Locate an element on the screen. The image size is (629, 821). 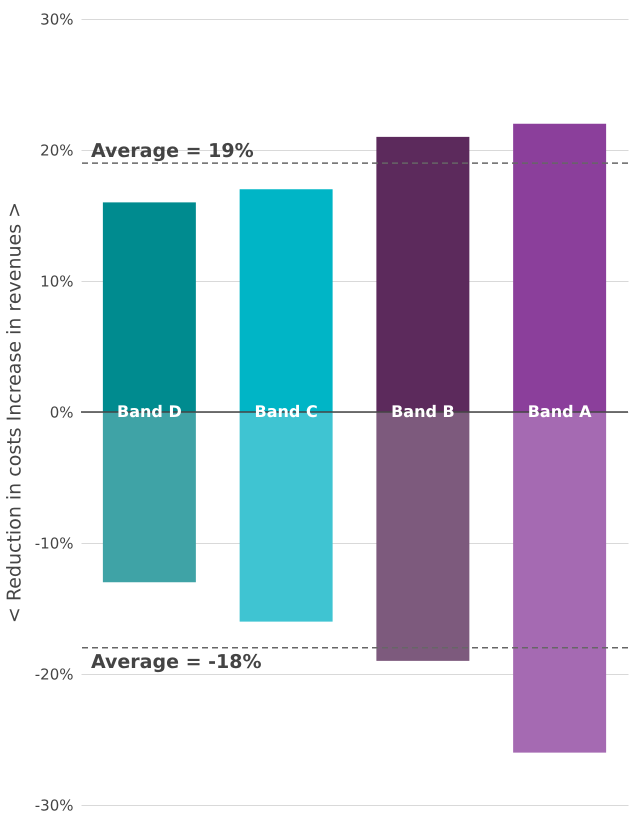
x-tick-label: Band B is located at coordinates (423, 411).